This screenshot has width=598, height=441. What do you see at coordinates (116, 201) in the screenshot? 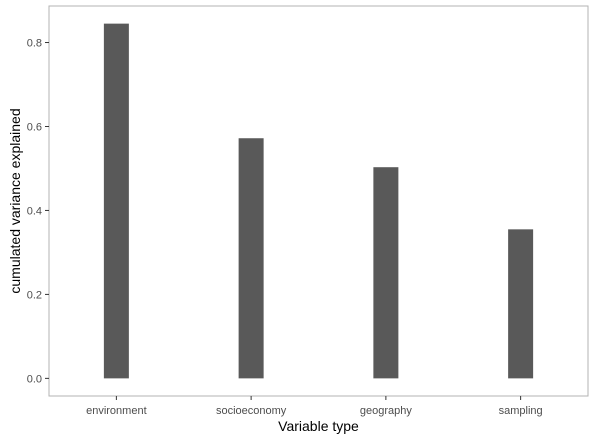
I see `bar-environment` at bounding box center [116, 201].